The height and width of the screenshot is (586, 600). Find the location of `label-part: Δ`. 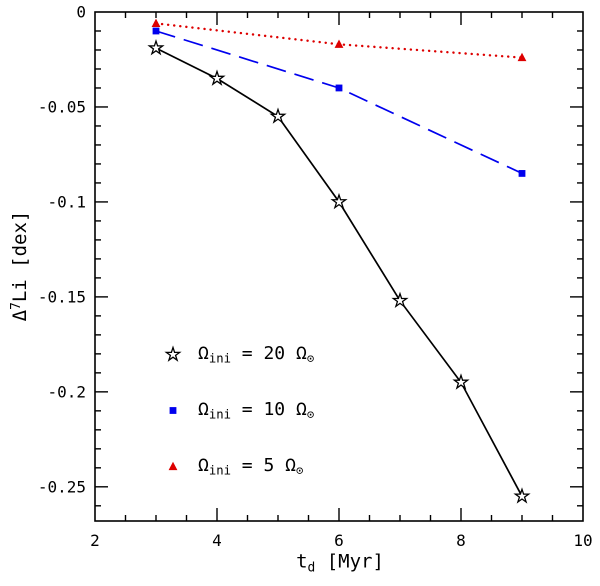

label-part: Δ is located at coordinates (20, 315).